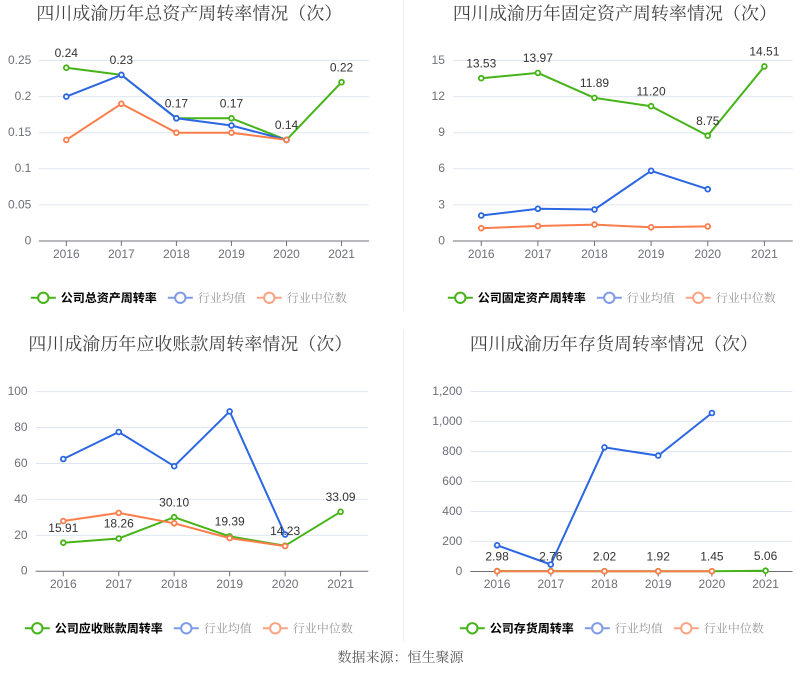 This screenshot has height=694, width=800. What do you see at coordinates (481, 63) in the screenshot?
I see `svg-text: 13.53` at bounding box center [481, 63].